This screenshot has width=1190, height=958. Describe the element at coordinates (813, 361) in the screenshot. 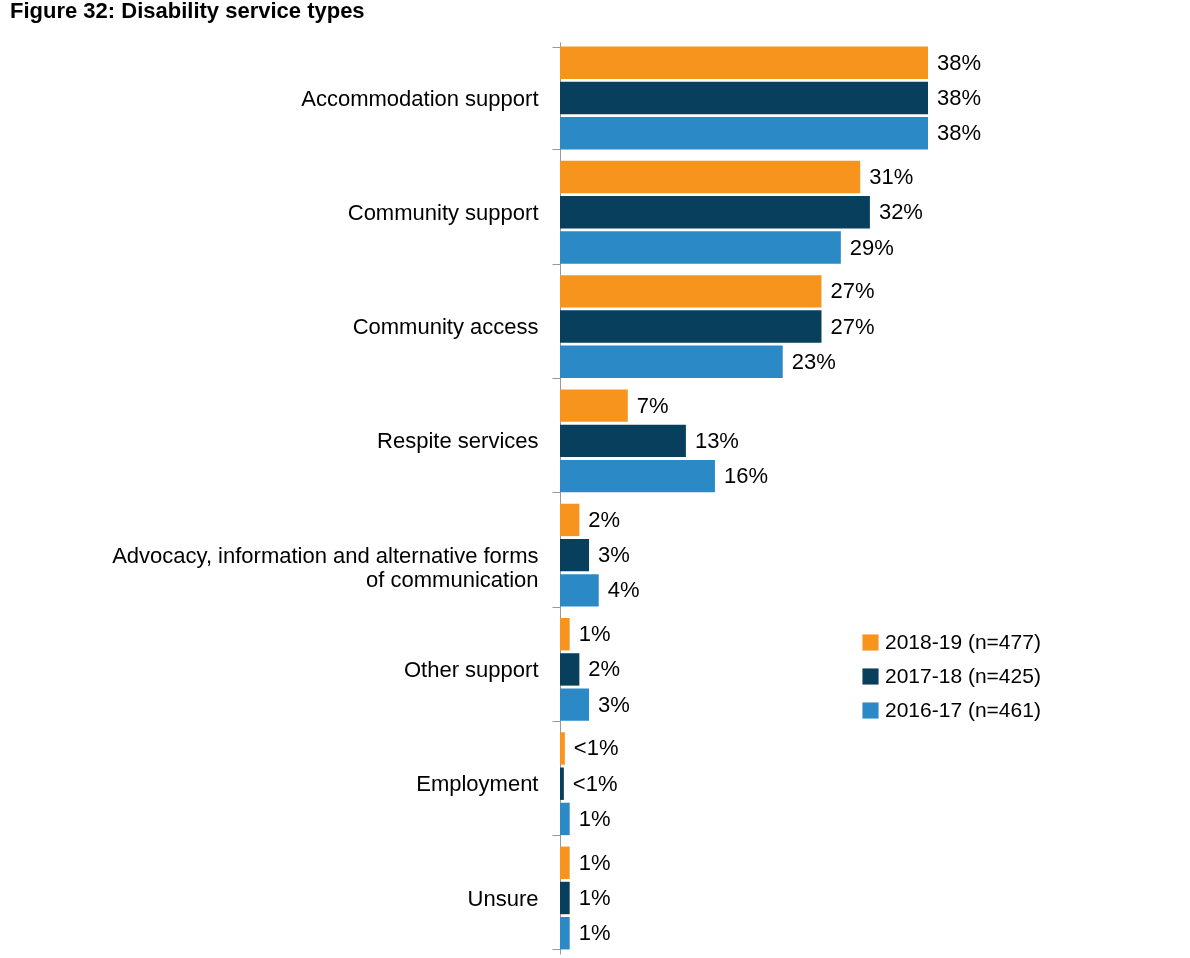

I see `data-label: 23%` at that location.